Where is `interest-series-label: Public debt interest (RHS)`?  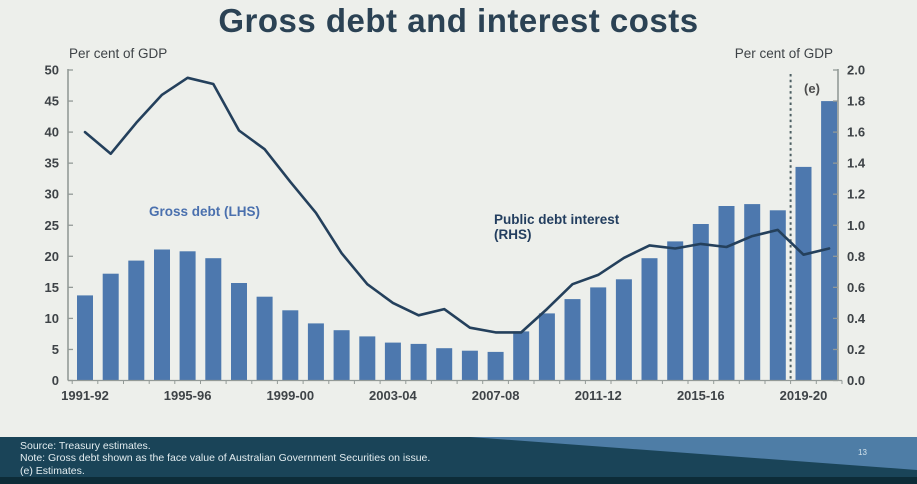 interest-series-label: Public debt interest (RHS) is located at coordinates (556, 227).